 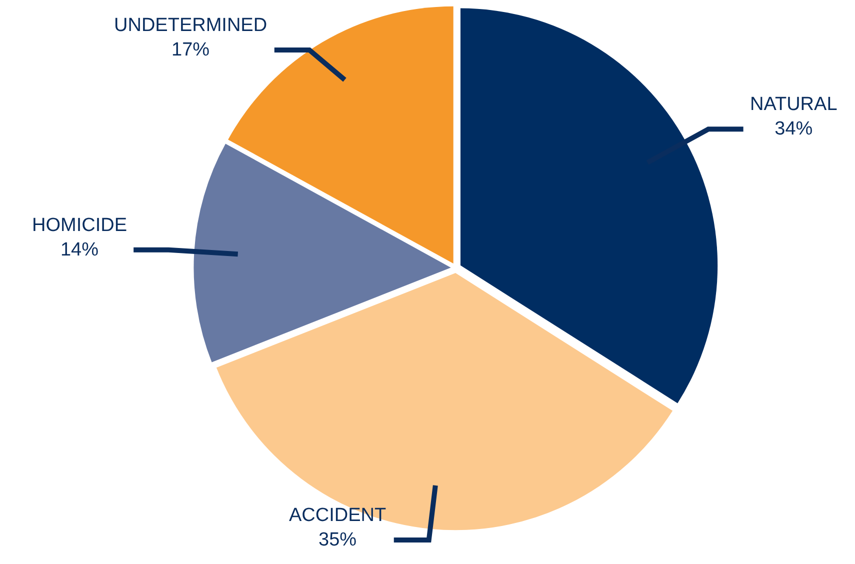 What do you see at coordinates (794, 104) in the screenshot?
I see `slice-label: NATURAL` at bounding box center [794, 104].